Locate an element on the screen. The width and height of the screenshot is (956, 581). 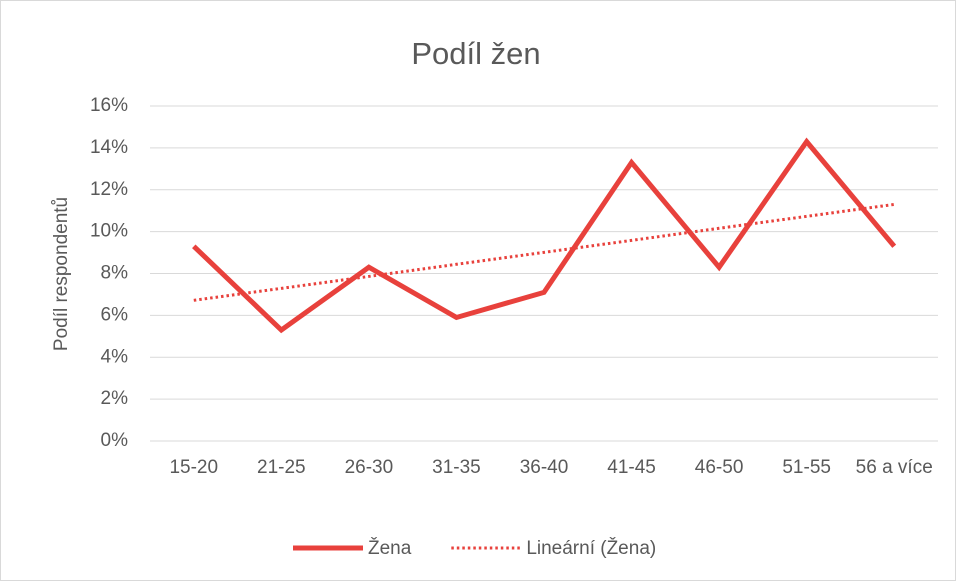
y-tick-label: 12% is located at coordinates (109, 189).